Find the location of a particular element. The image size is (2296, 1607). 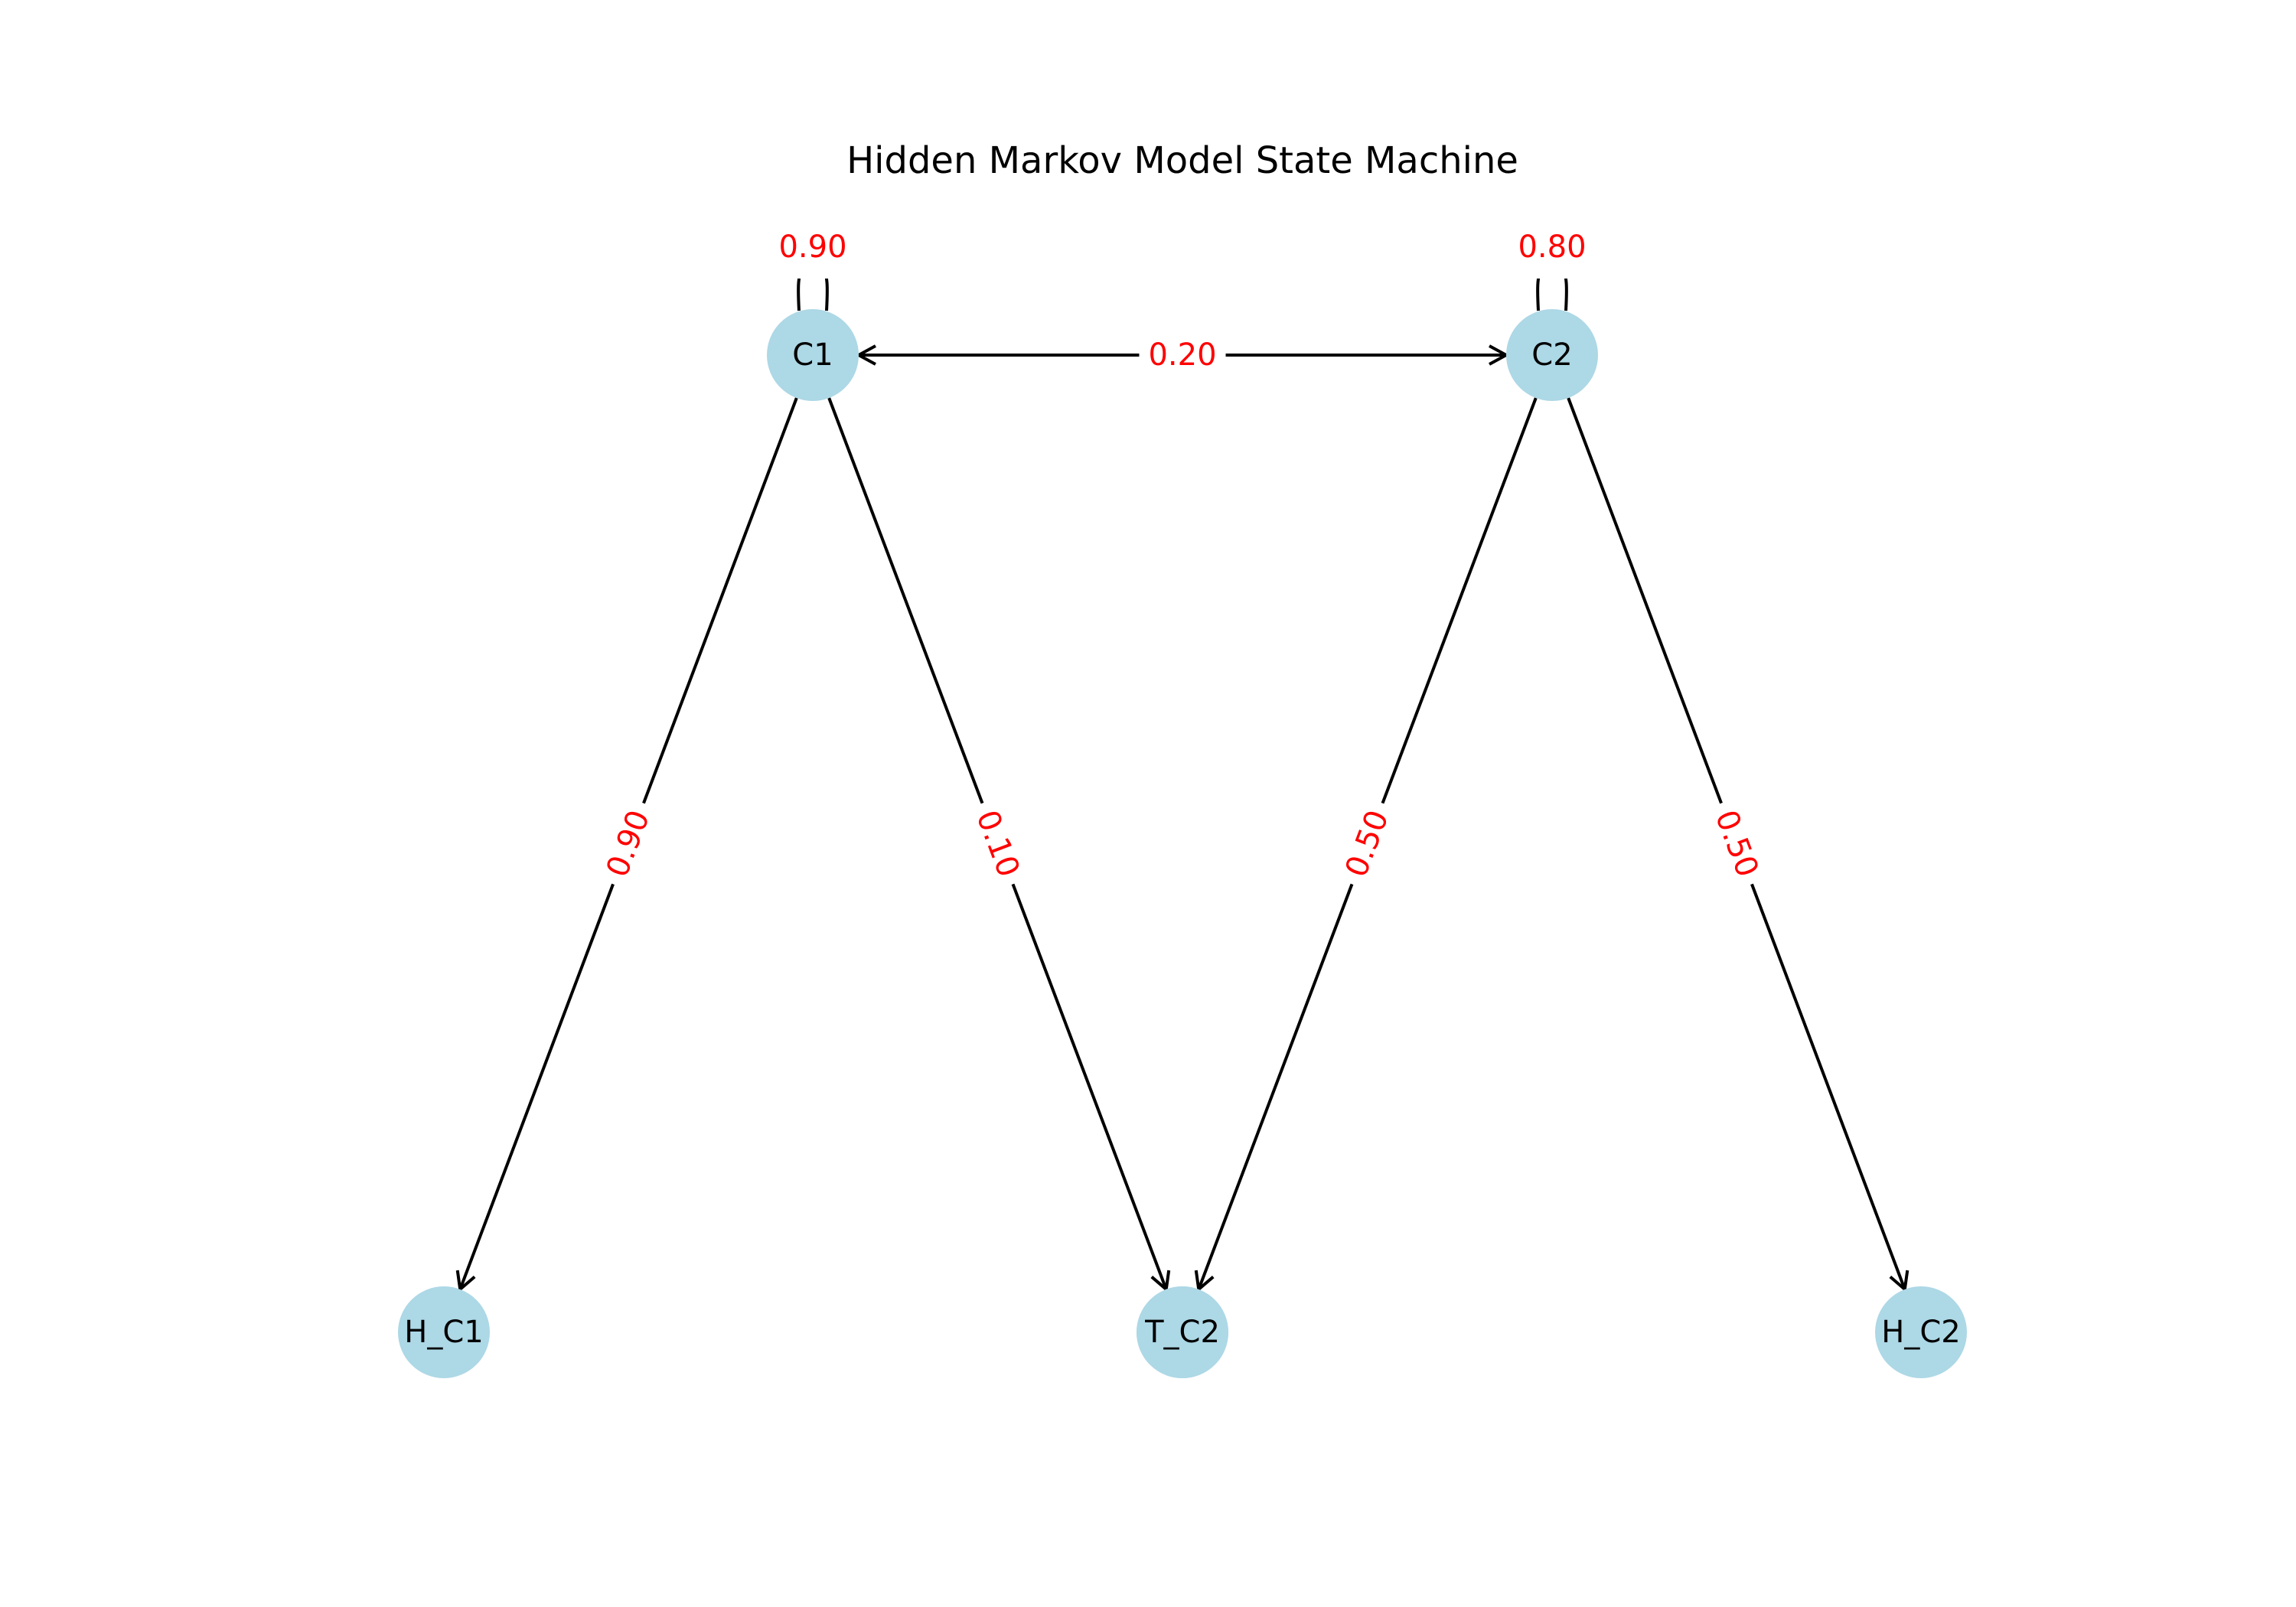

edge-C2-H_C2: 0.50 is located at coordinates (1738, 844).